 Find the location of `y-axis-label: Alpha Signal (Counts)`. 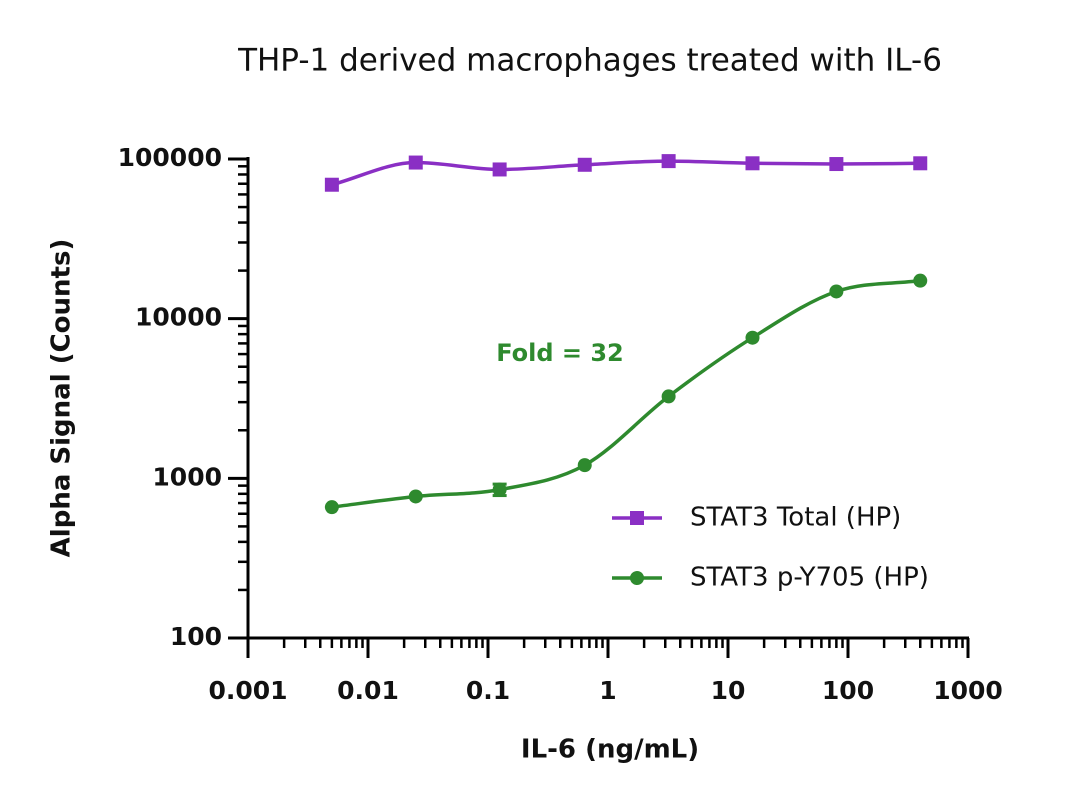

y-axis-label: Alpha Signal (Counts) is located at coordinates (62, 398).